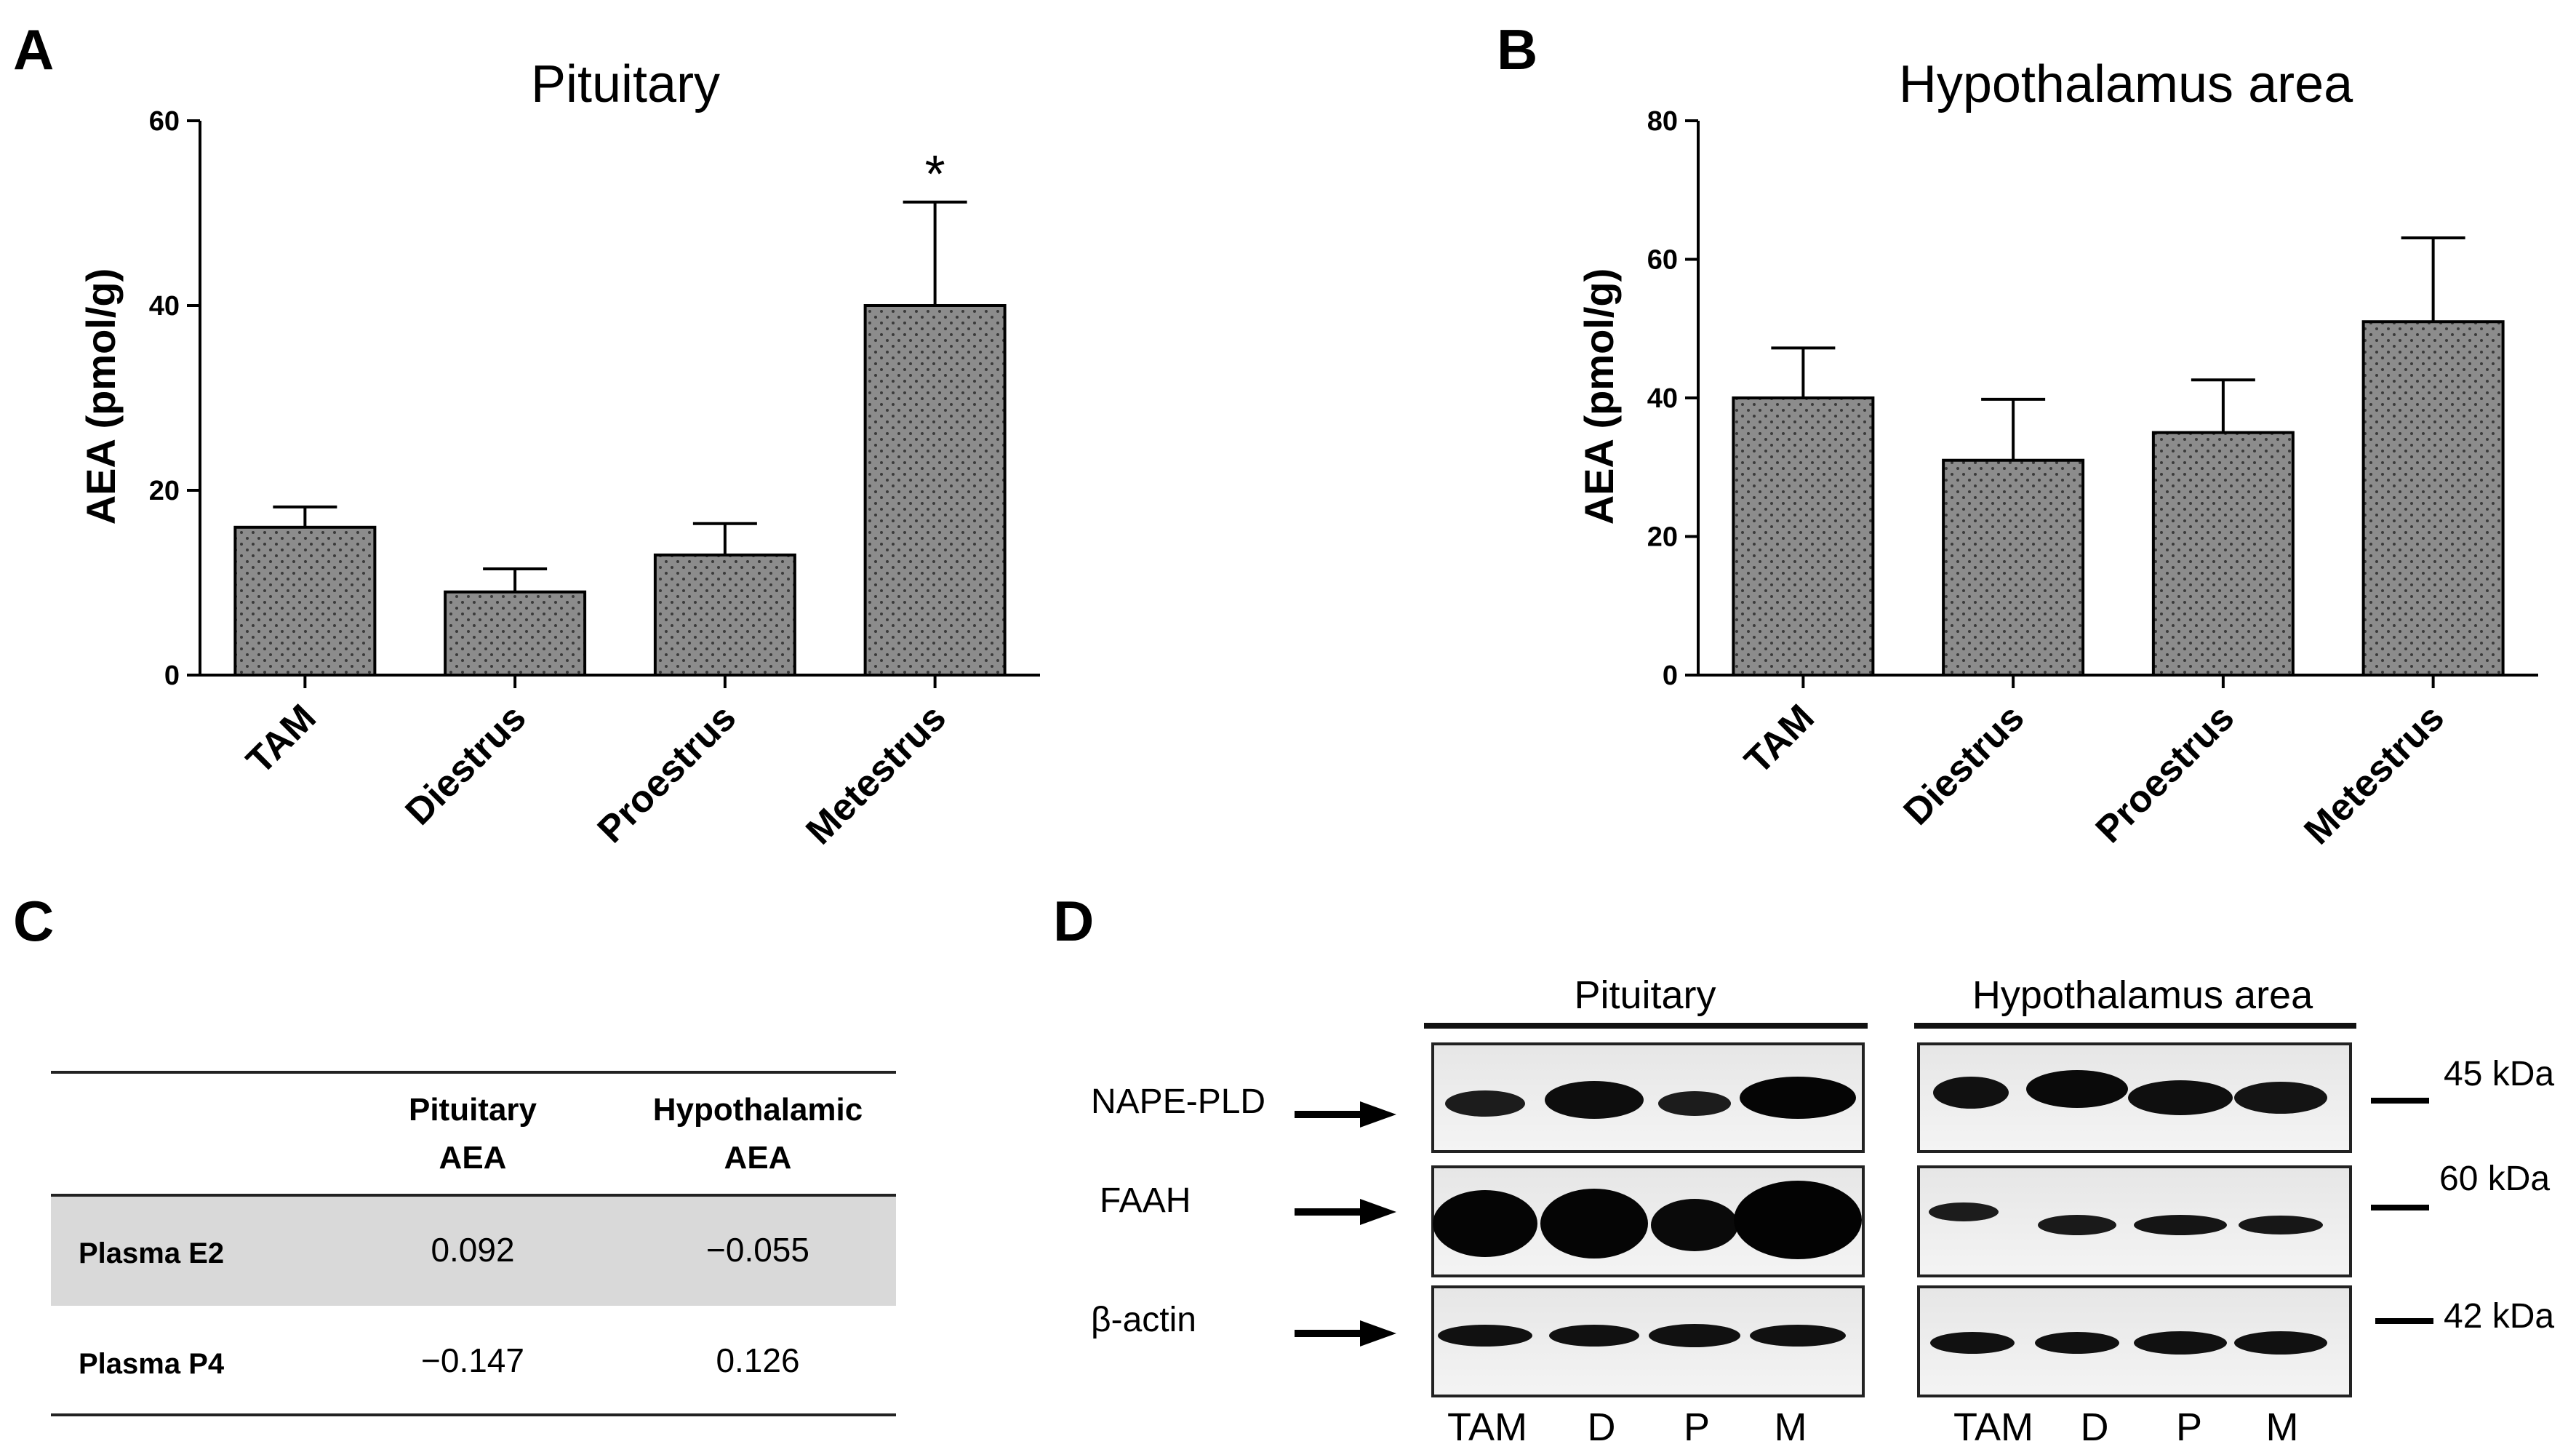 This screenshot has width=2576, height=1452. What do you see at coordinates (472, 1360) in the screenshot?
I see `table-cell: −0.147` at bounding box center [472, 1360].